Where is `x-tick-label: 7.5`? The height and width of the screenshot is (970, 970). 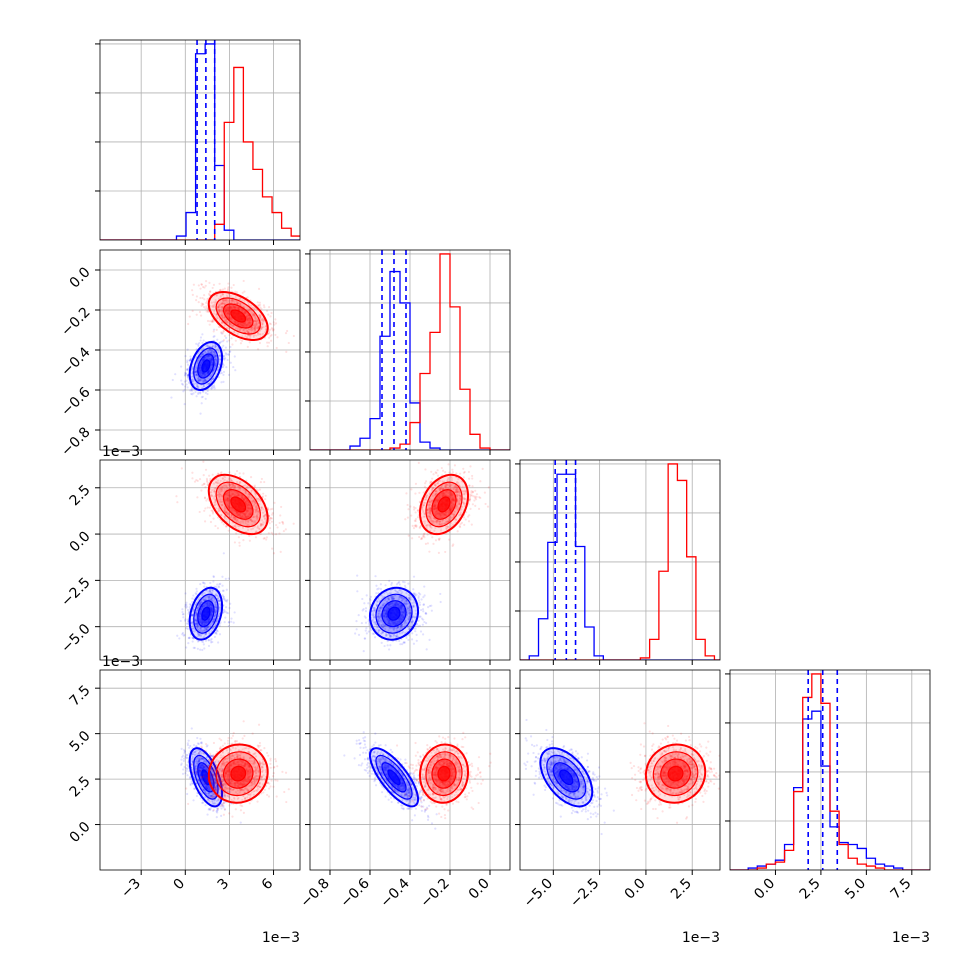
x-tick-label: 7.5 is located at coordinates (901, 889).